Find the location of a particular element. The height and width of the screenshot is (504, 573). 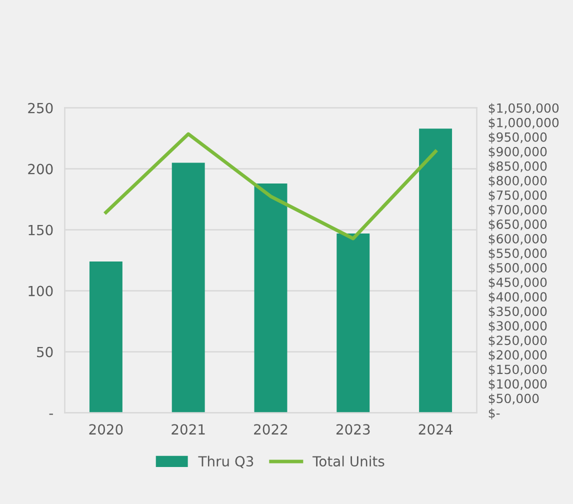

x-tick-label: 2023 is located at coordinates (353, 429).